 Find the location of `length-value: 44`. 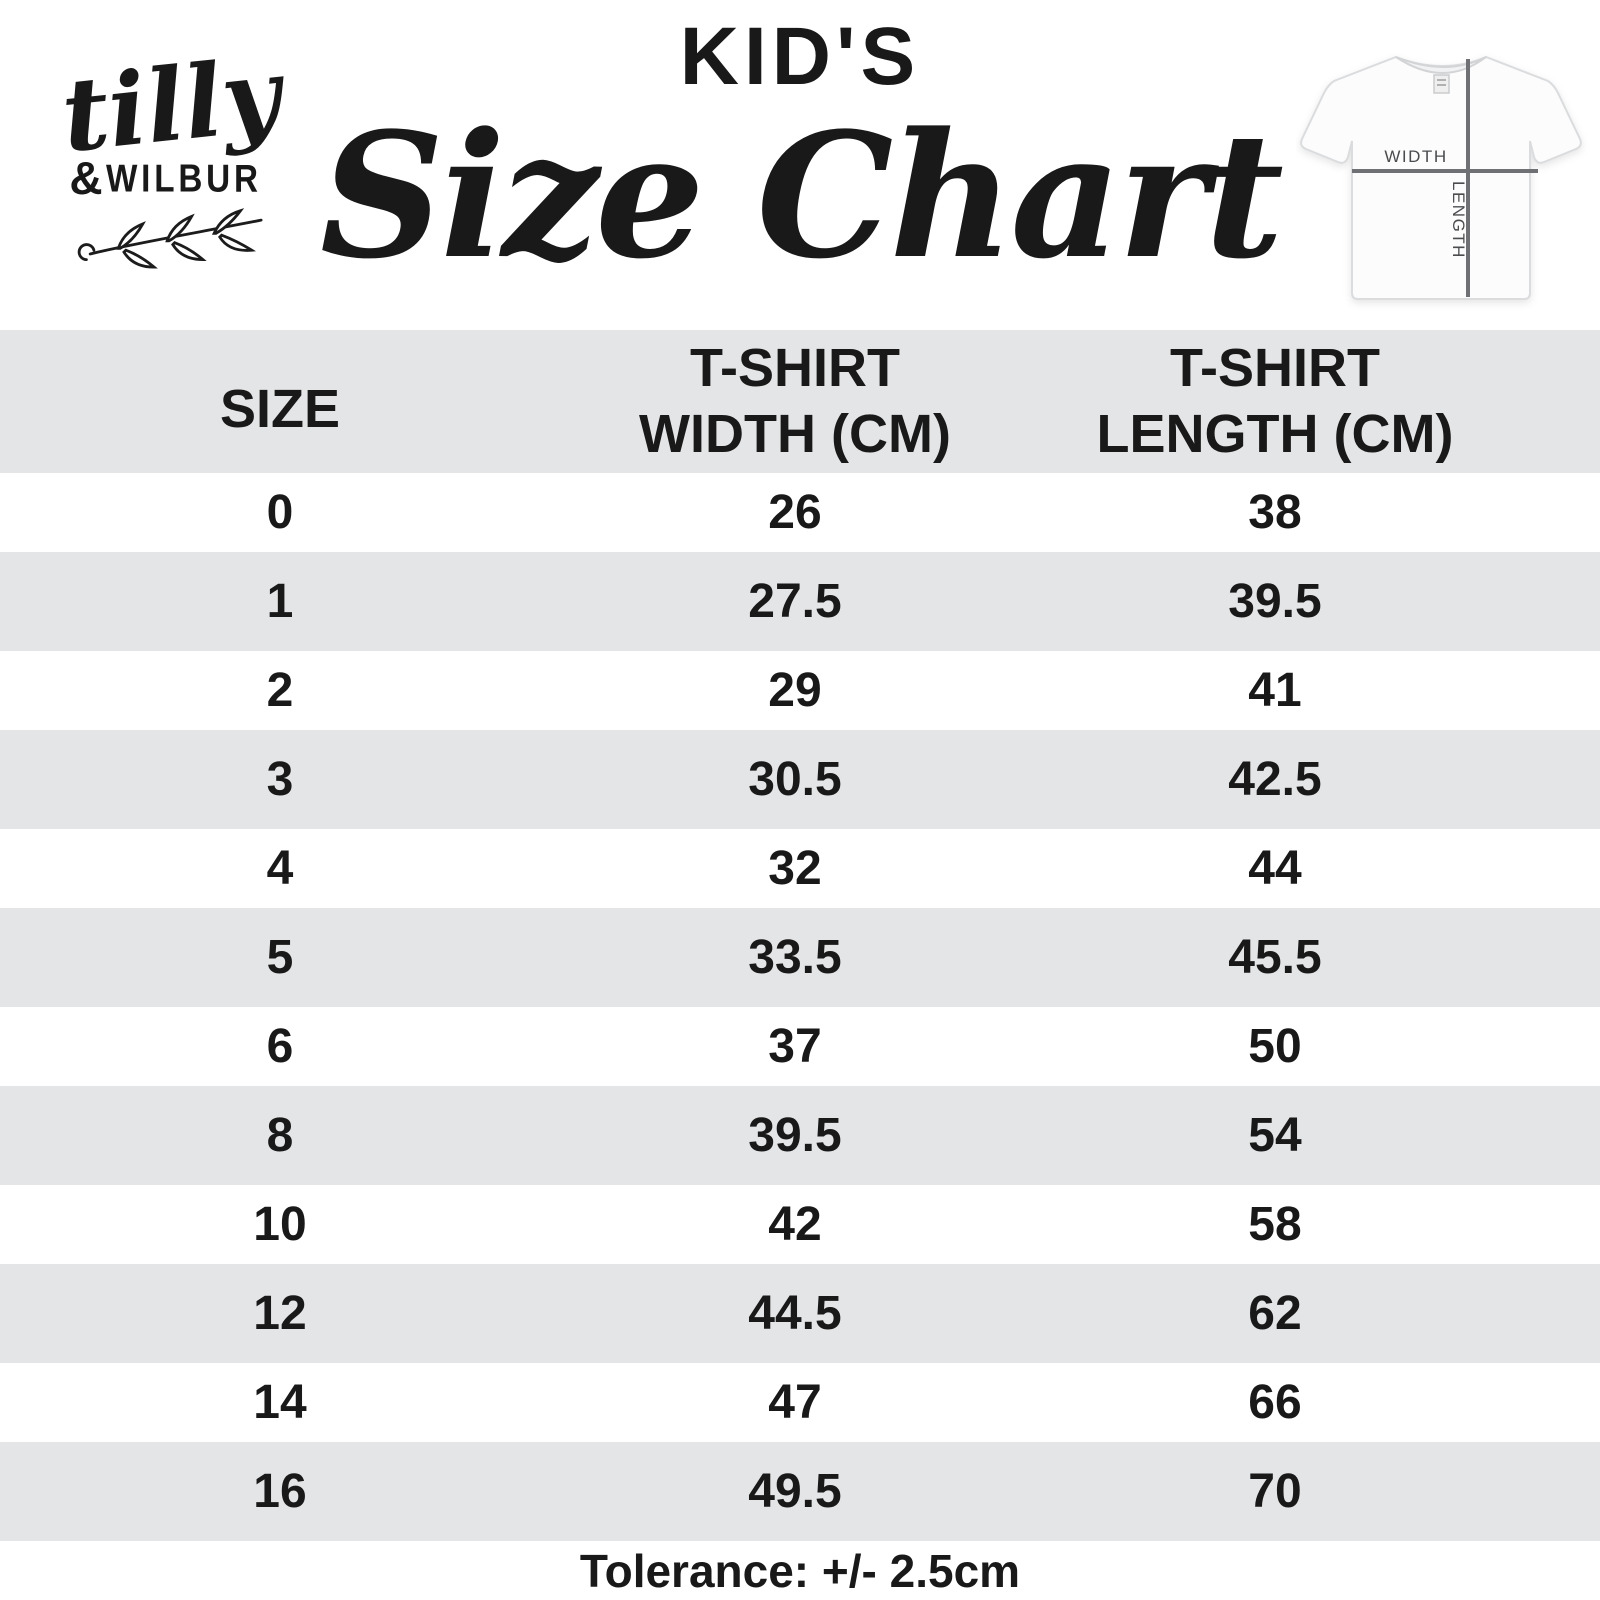

length-value: 44 is located at coordinates (1275, 868).